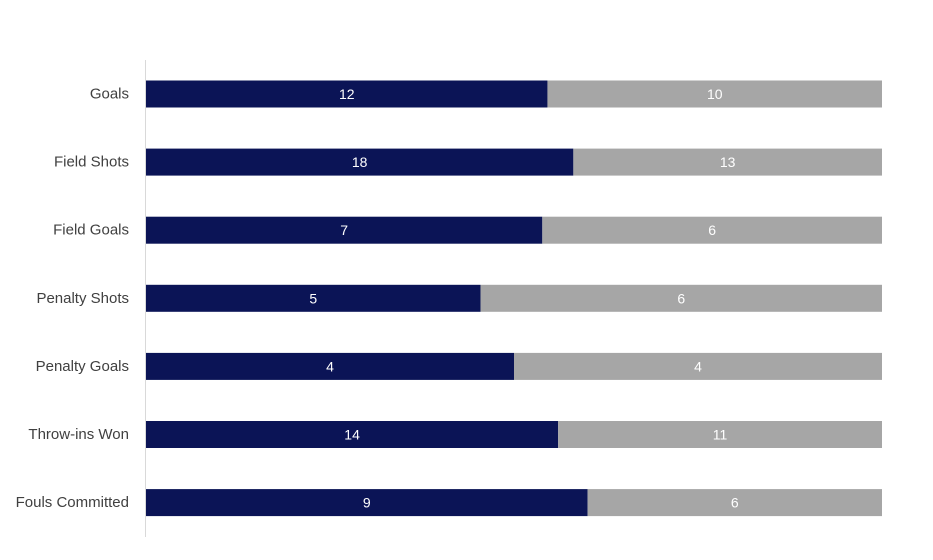  I want to click on data-label-fouls-committed-series-1: 9, so click(367, 503).